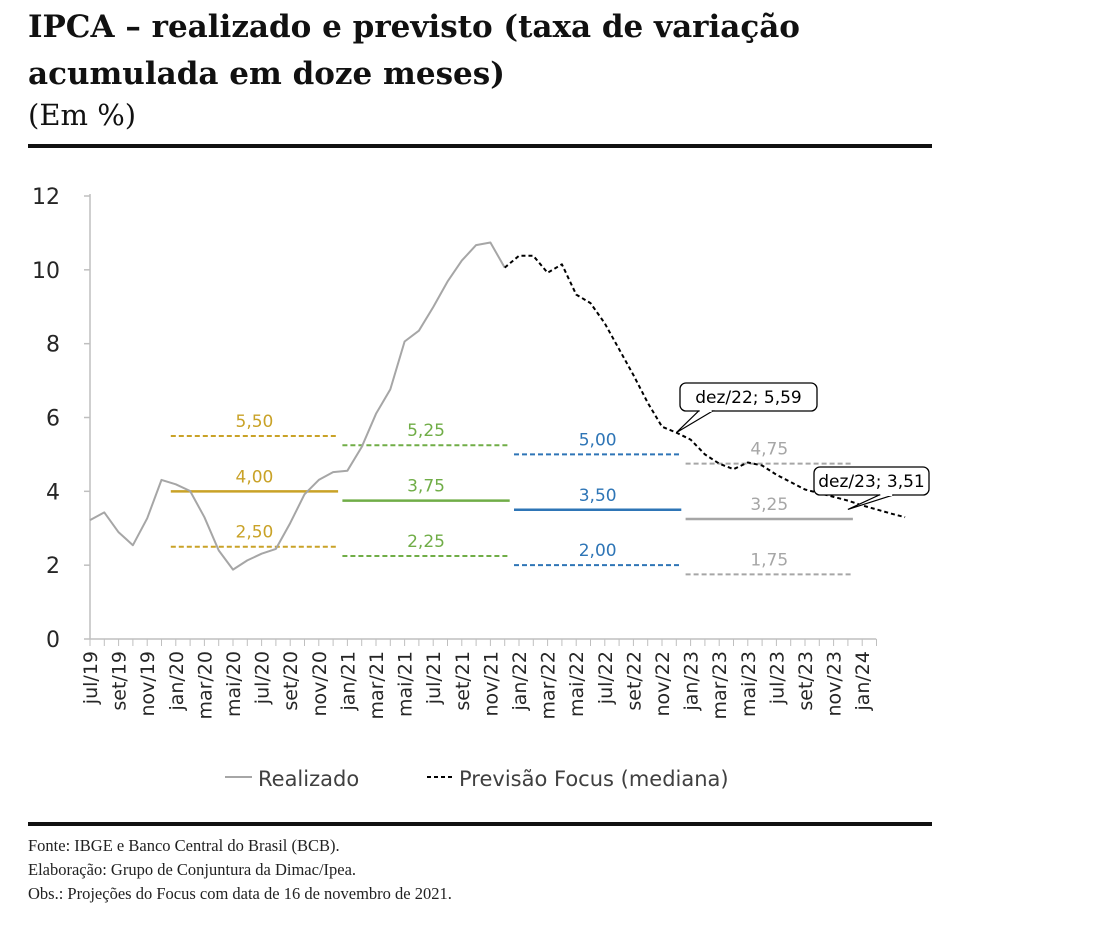  Describe the element at coordinates (255, 422) in the screenshot. I see `target-upper-label-2020: 5,50` at that location.